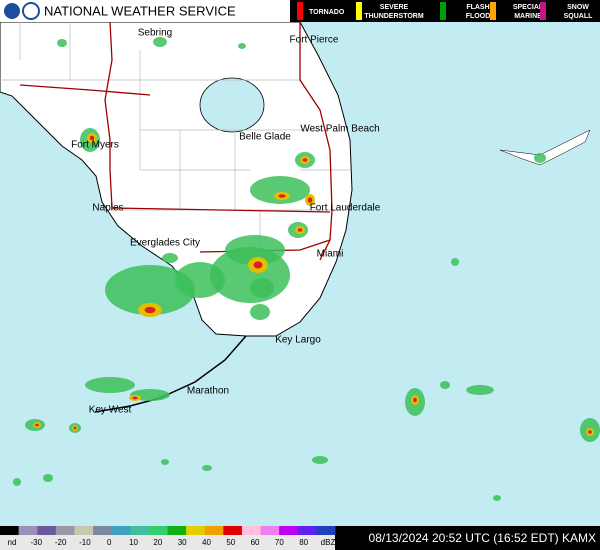  I want to click on color-scale: nd -30 -20 -10 0 10 20 30 40 50 60 70 80 dBZ, so click(168, 538).